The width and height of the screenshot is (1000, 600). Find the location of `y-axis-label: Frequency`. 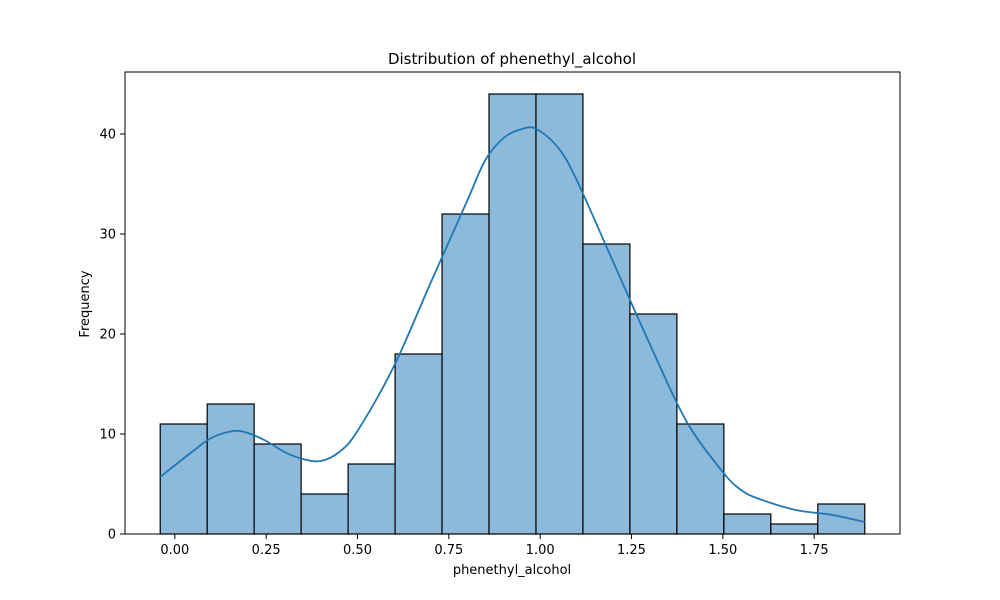

y-axis-label: Frequency is located at coordinates (85, 303).